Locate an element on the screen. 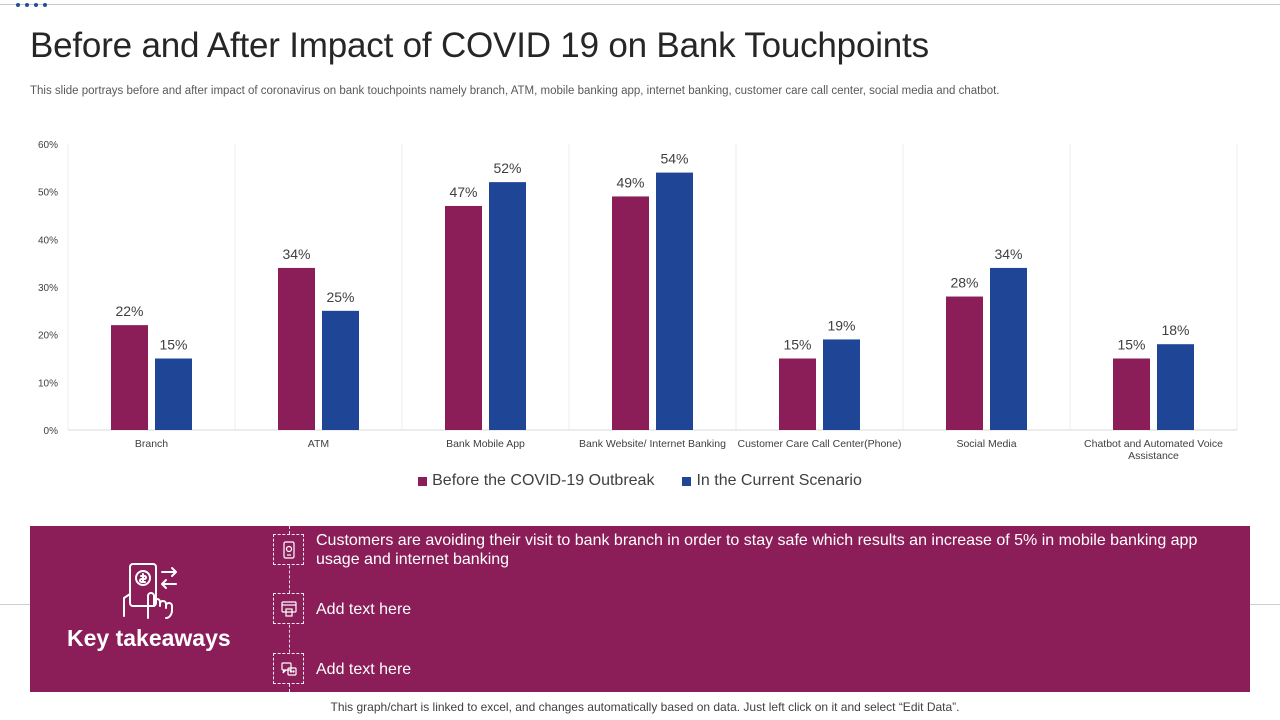 The image size is (1280, 720). y-tick-label: 50% is located at coordinates (48, 193).